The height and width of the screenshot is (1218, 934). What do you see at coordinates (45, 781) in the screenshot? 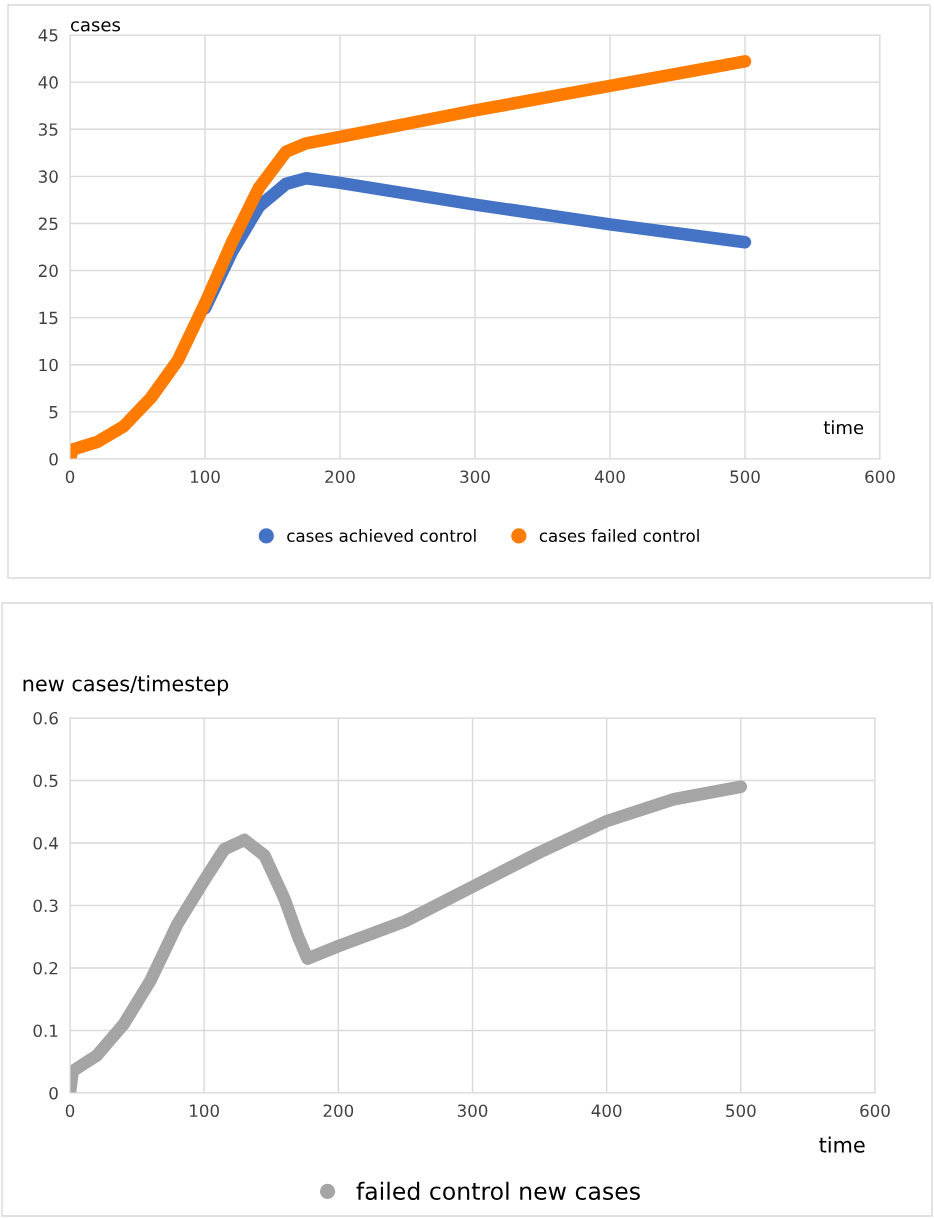
I see `y-tick-label: 0.5` at bounding box center [45, 781].